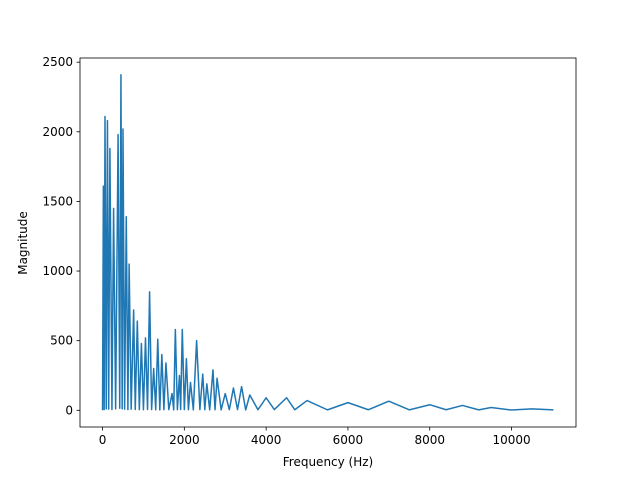 This screenshot has width=640, height=480. Describe the element at coordinates (57, 132) in the screenshot. I see `y-tick-label: 2000` at that location.